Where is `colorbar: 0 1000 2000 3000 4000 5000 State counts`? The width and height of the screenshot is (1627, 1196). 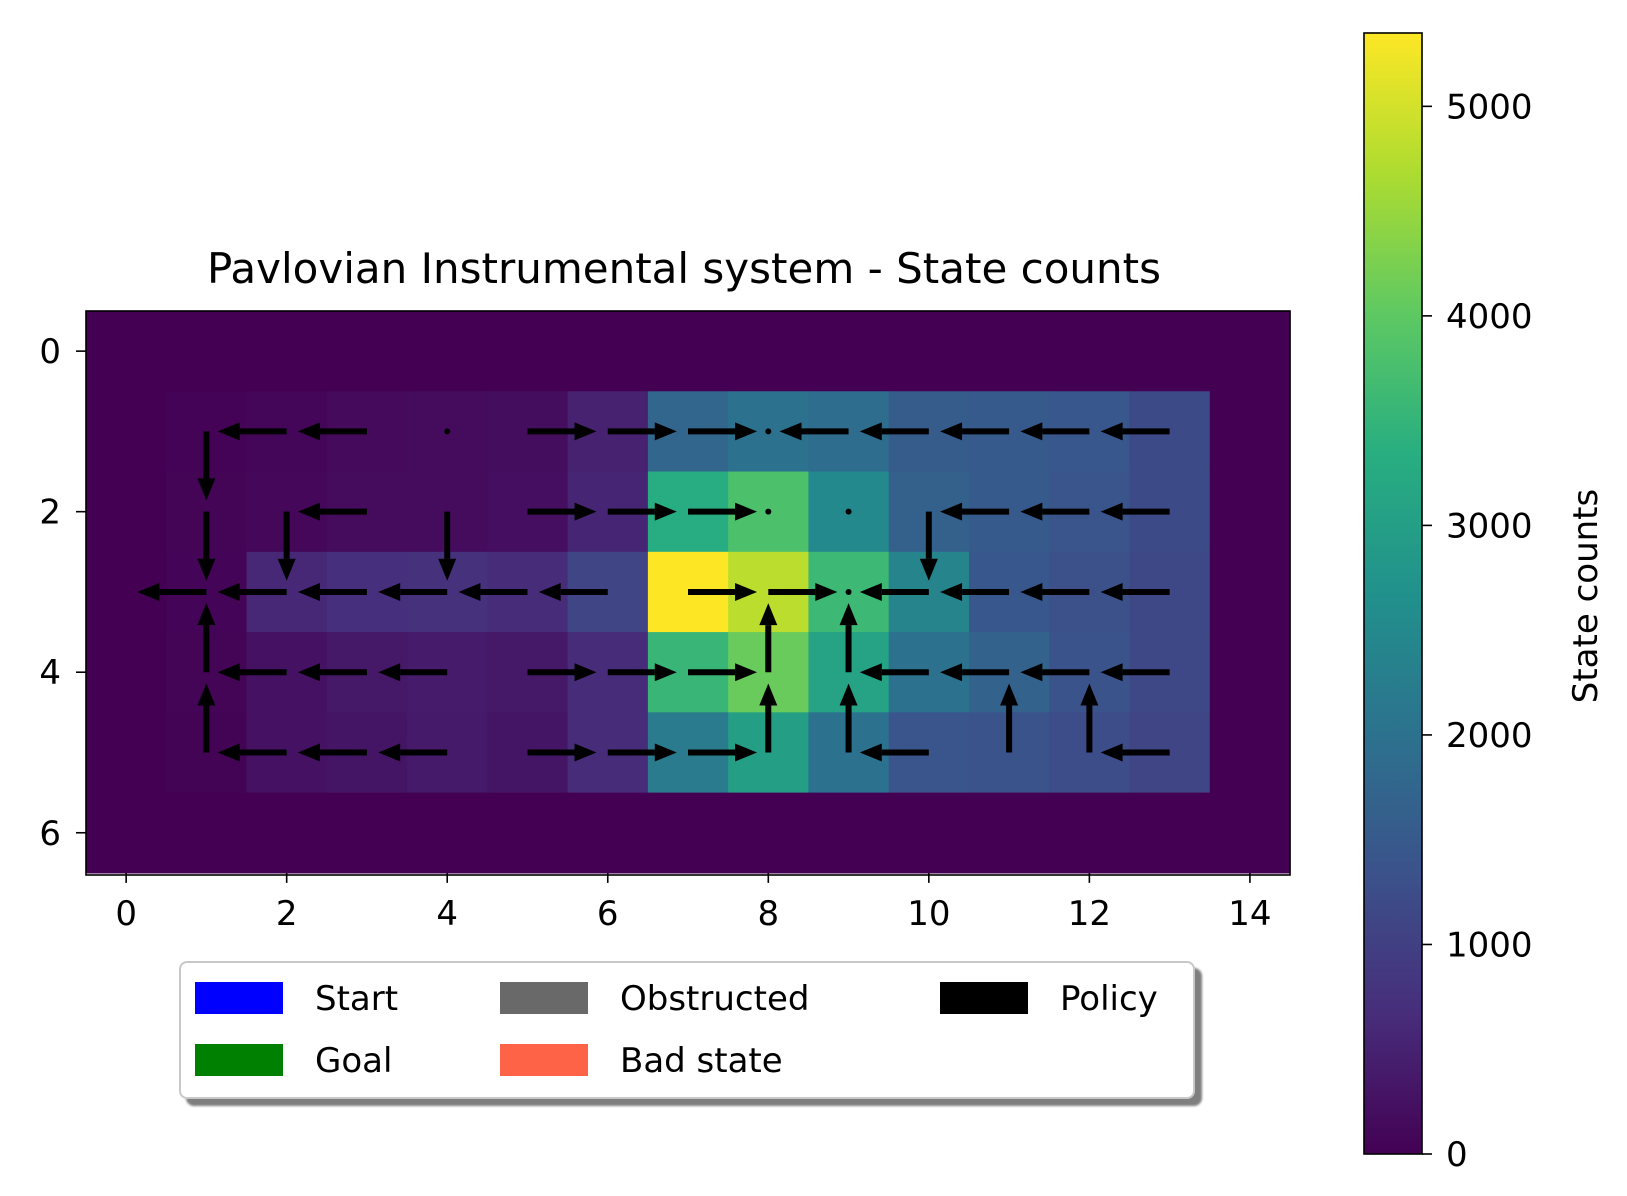 colorbar: 0 1000 2000 3000 4000 5000 State counts is located at coordinates (1484, 603).